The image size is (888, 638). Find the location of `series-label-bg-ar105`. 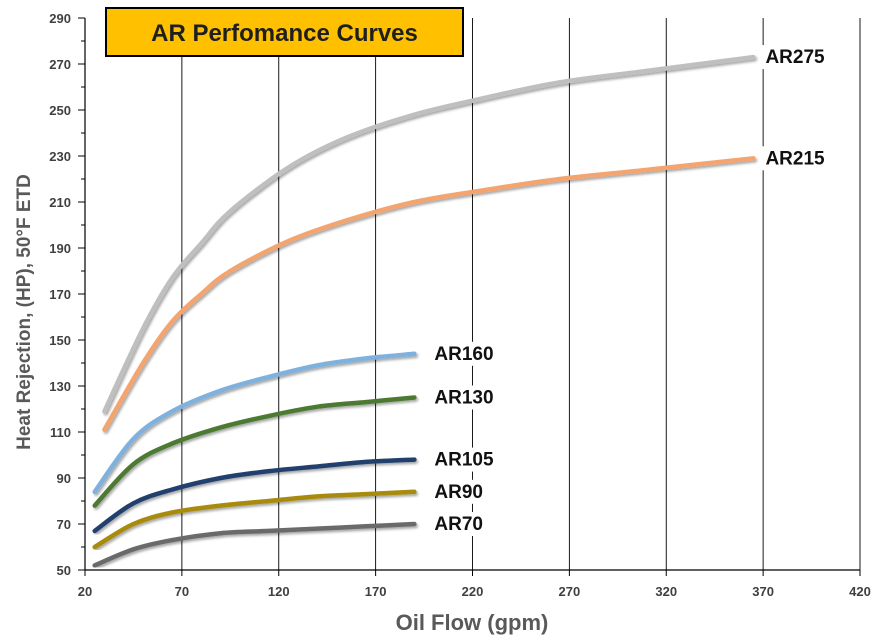

series-label-bg-ar105 is located at coordinates (463, 459).